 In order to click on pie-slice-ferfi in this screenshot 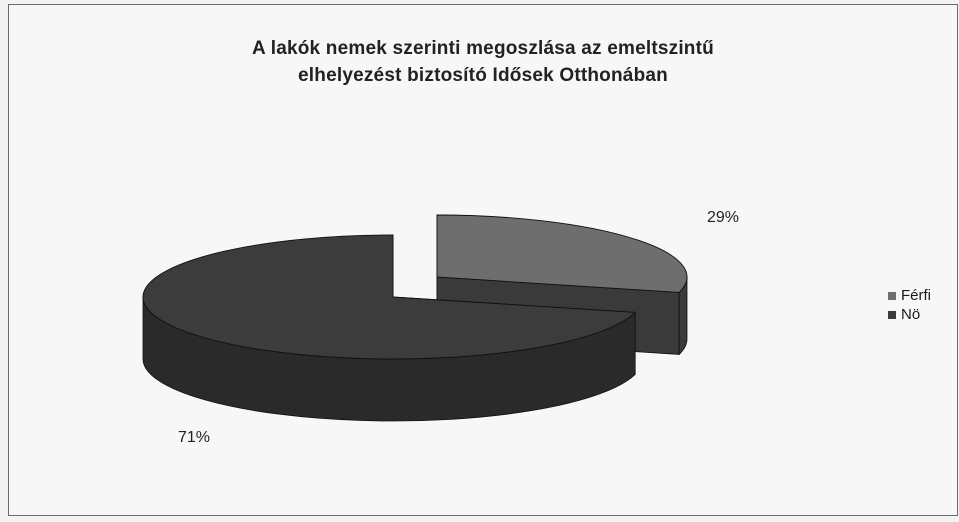, I will do `click(562, 253)`.